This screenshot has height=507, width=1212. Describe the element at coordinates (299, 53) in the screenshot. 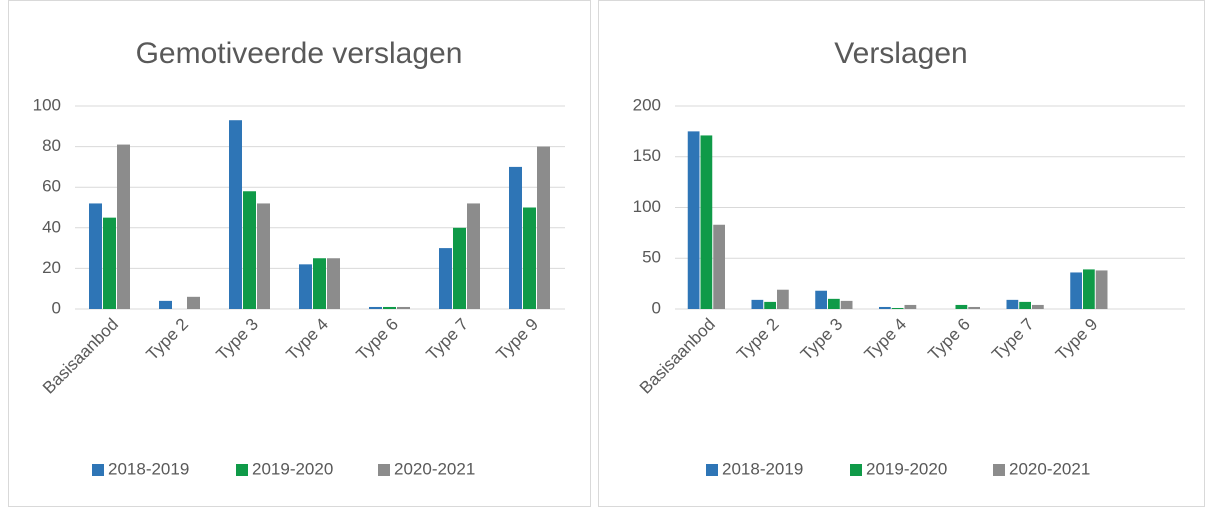

I see `chart-title: Gemotiveerde verslagen` at that location.